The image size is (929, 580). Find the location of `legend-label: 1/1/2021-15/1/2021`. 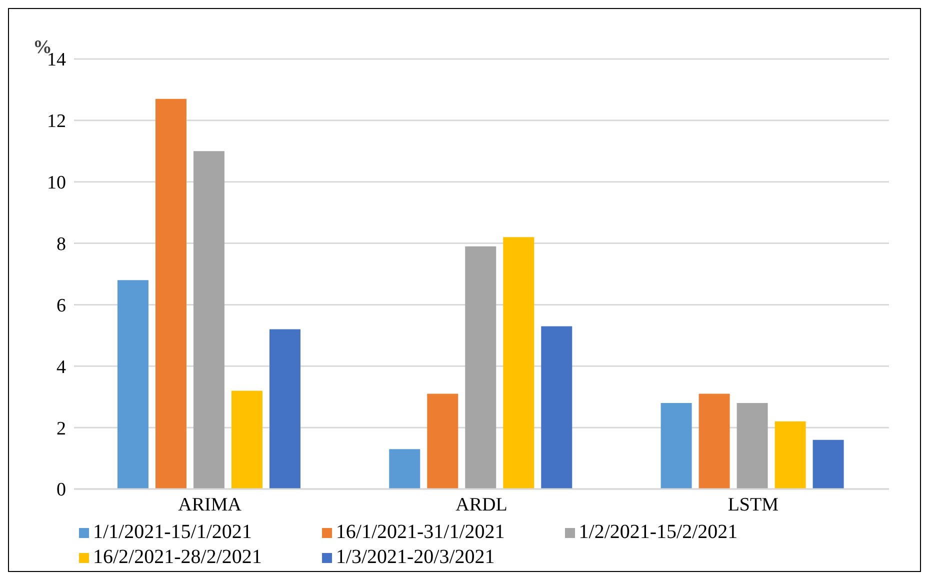

legend-label: 1/1/2021-15/1/2021 is located at coordinates (172, 532).